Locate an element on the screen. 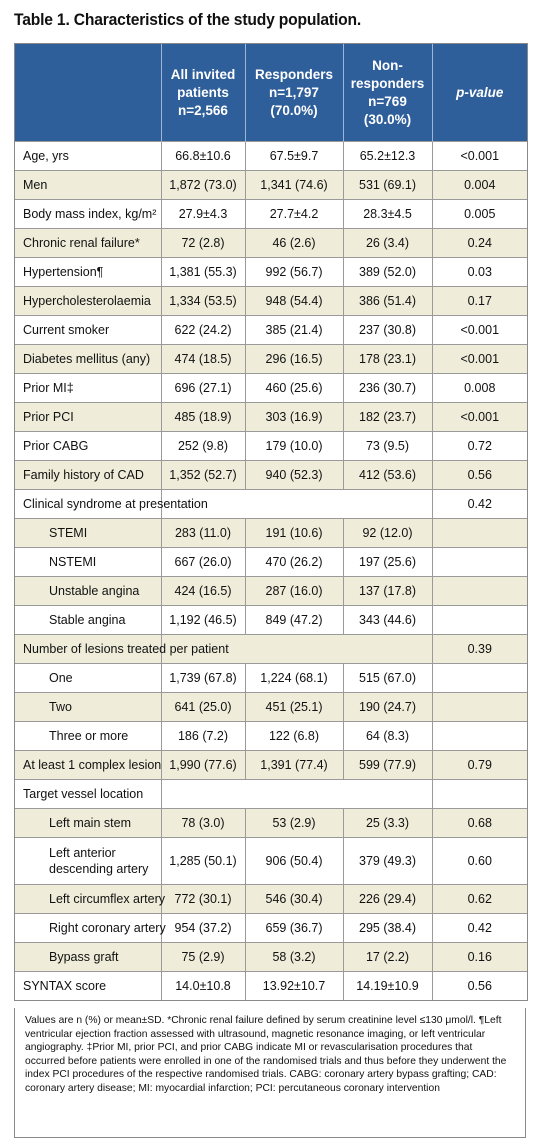 The width and height of the screenshot is (536, 1146). row-label: Right coronary artery is located at coordinates (90, 928).